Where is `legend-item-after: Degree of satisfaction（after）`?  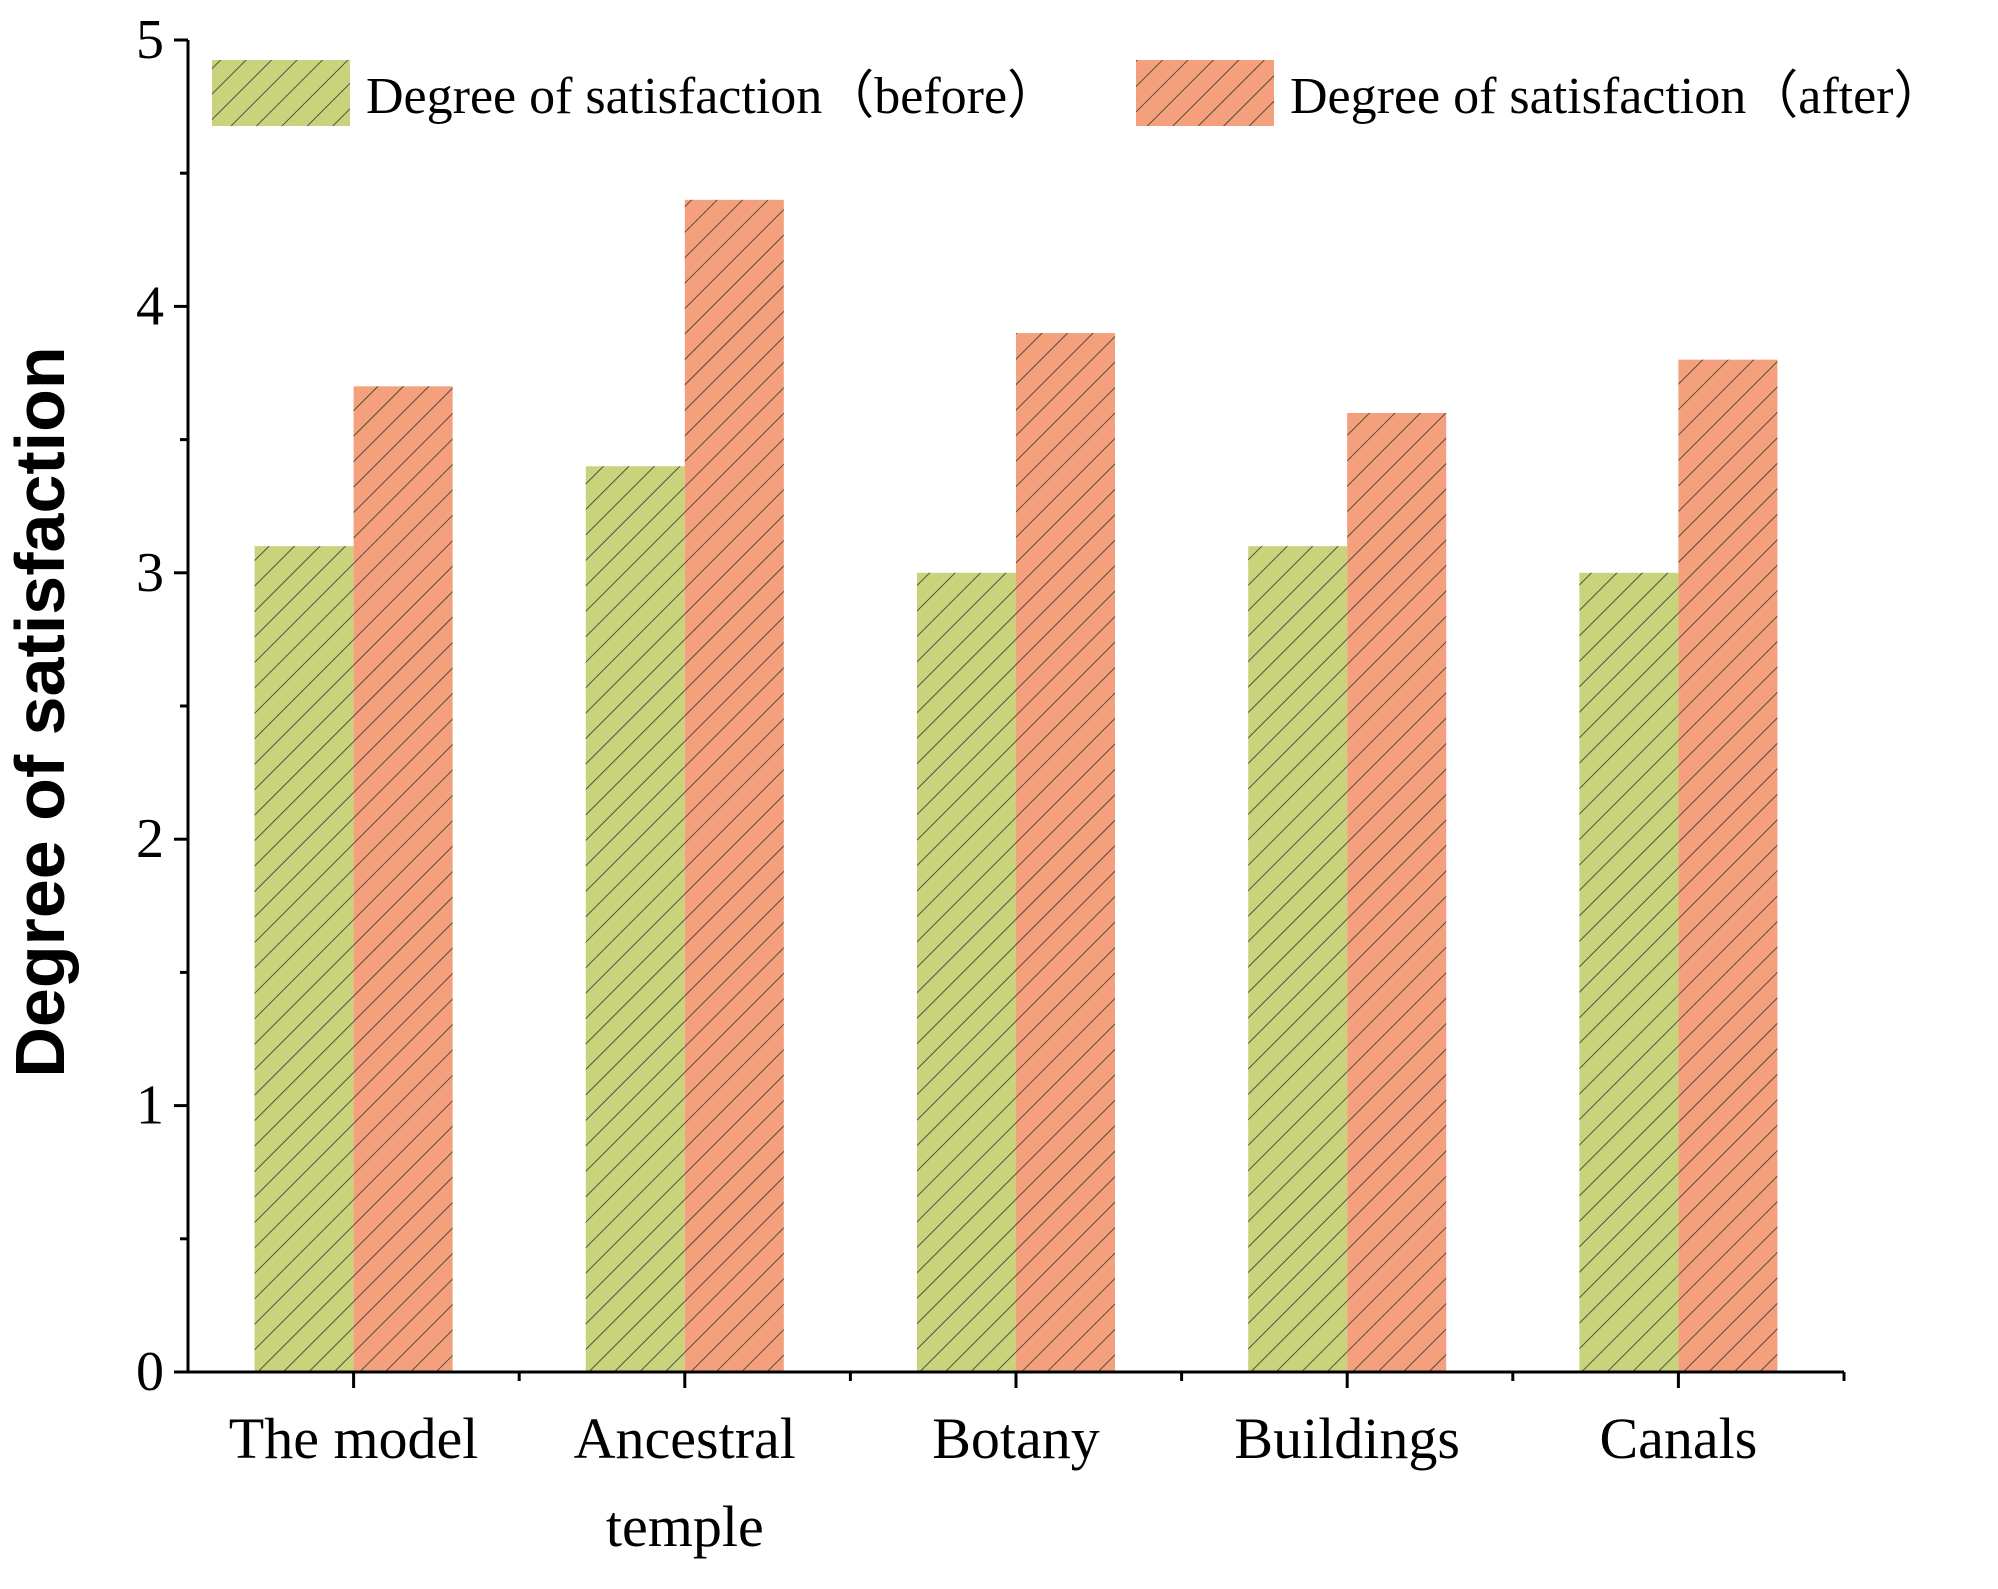
legend-item-after: Degree of satisfaction（after） is located at coordinates (1541, 93).